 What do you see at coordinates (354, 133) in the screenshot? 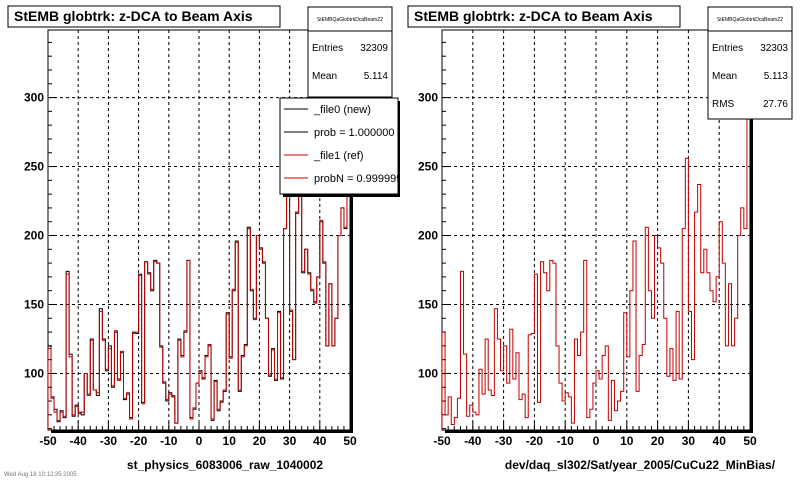
I see `legend-label: prob = 1.000000` at bounding box center [354, 133].